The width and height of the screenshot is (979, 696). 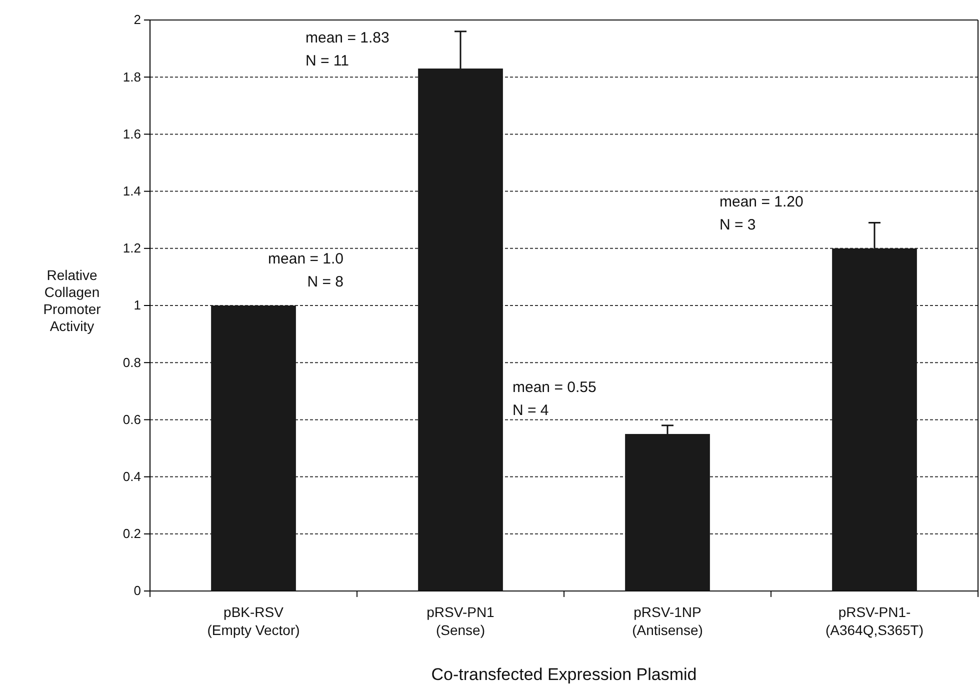 What do you see at coordinates (348, 50) in the screenshot?
I see `annotation: mean = 1.83 N = 11` at bounding box center [348, 50].